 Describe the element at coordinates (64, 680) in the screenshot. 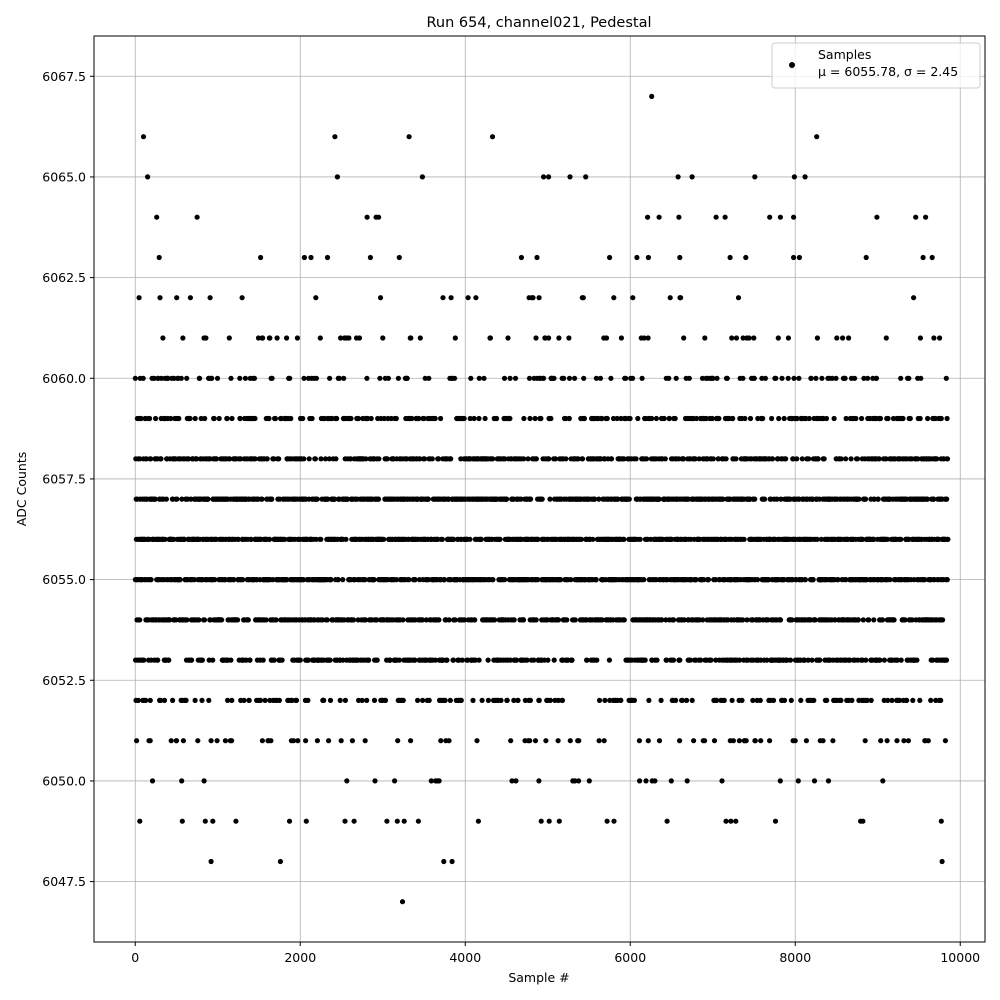

I see `y-tick-label: 6052.5` at that location.